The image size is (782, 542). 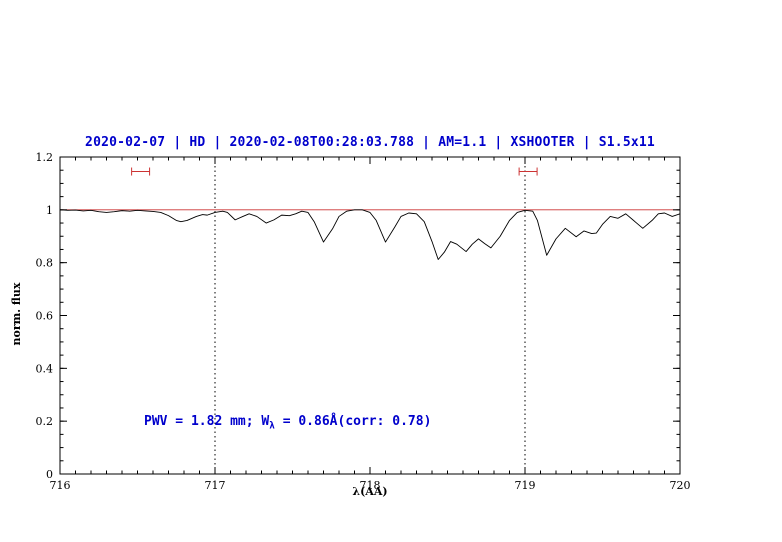 What do you see at coordinates (45, 316) in the screenshot?
I see `svg-text: 0.6` at bounding box center [45, 316].